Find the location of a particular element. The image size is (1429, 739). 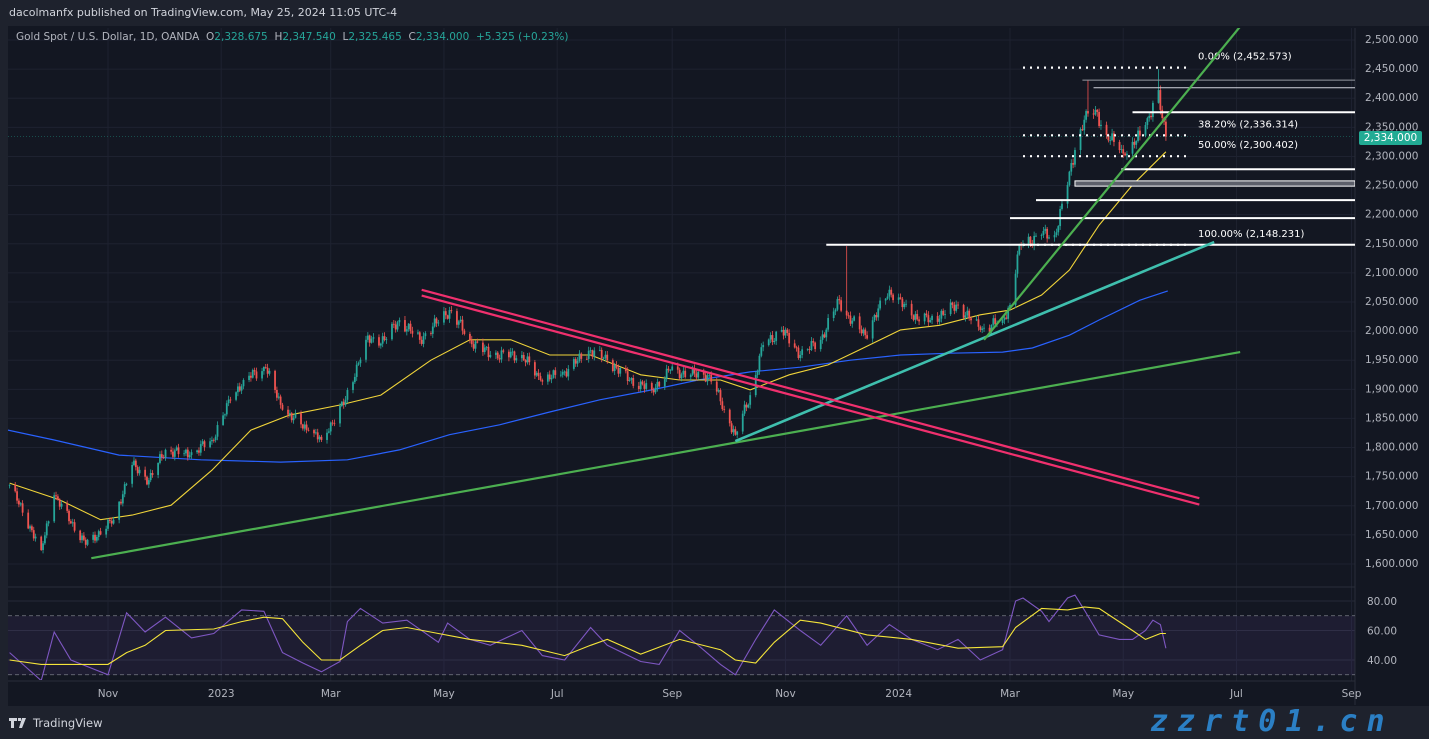

price-tick-label: 2,300.000 is located at coordinates (1391, 156).